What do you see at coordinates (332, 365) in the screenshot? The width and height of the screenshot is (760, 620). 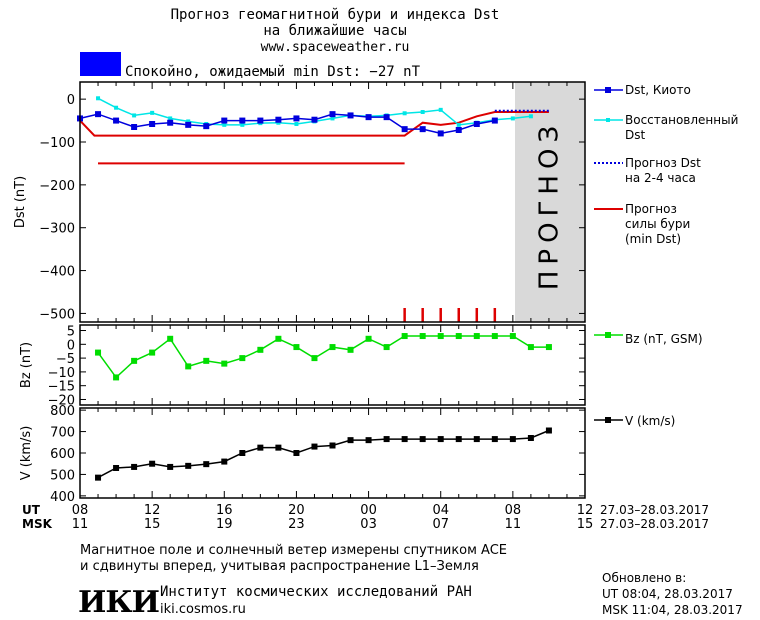 I see `bz-plot-frame` at bounding box center [332, 365].